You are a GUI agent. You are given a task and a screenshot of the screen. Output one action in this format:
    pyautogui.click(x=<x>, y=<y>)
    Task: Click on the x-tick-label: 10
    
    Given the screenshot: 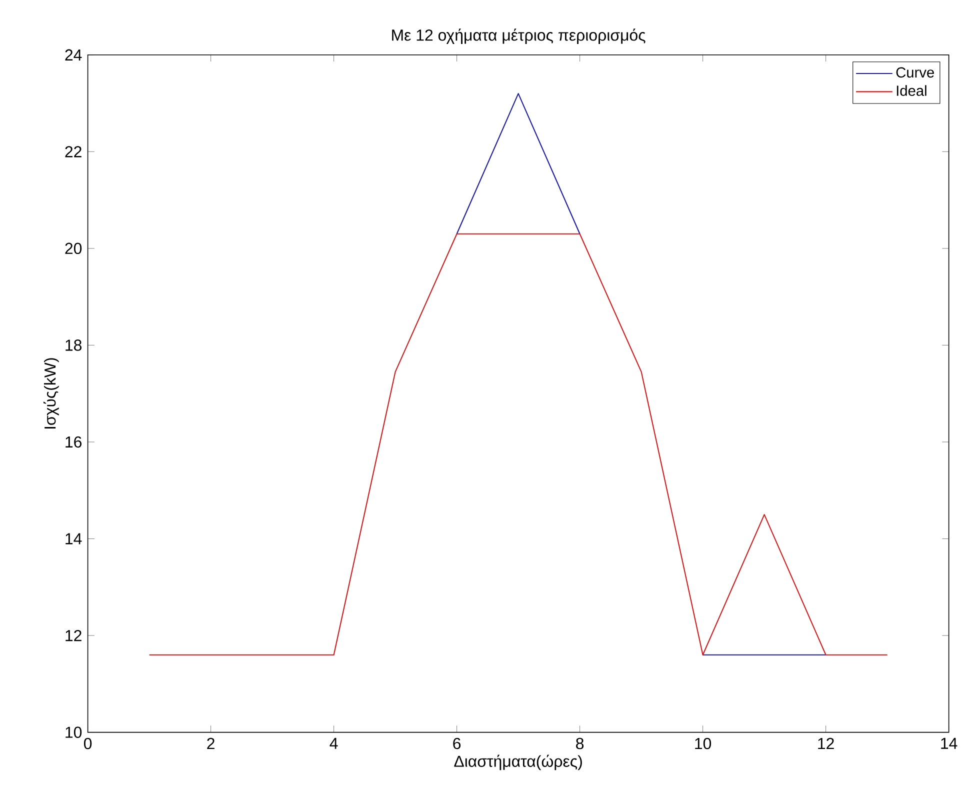 What is the action you would take?
    pyautogui.click(x=703, y=744)
    